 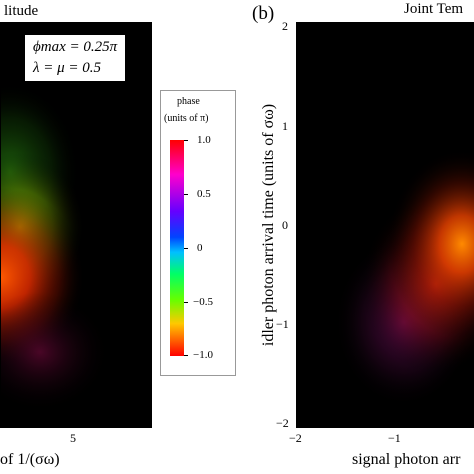 What do you see at coordinates (75, 47) in the screenshot?
I see `phi-max-annotation: ϕmax = 0.25π` at bounding box center [75, 47].